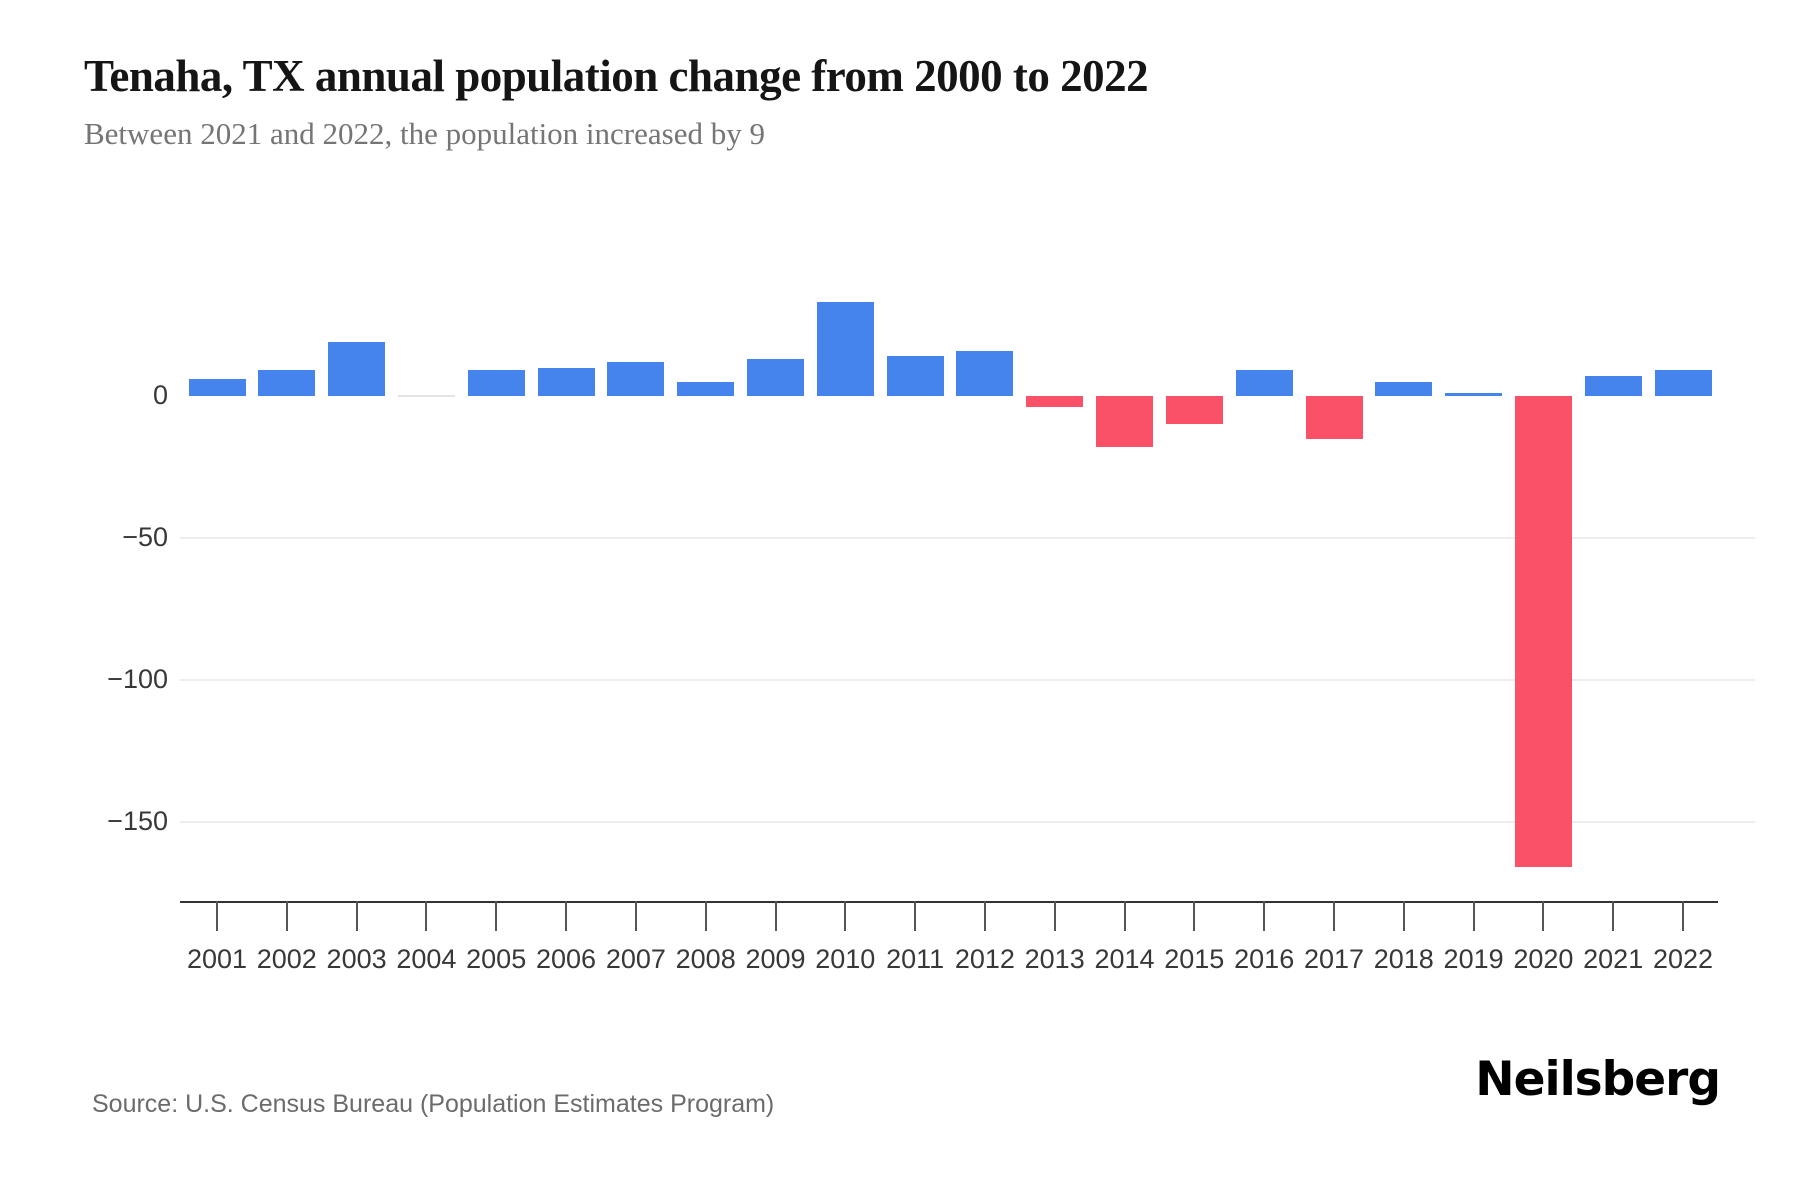 This screenshot has width=1800, height=1200. I want to click on x-tick-2001, so click(217, 916).